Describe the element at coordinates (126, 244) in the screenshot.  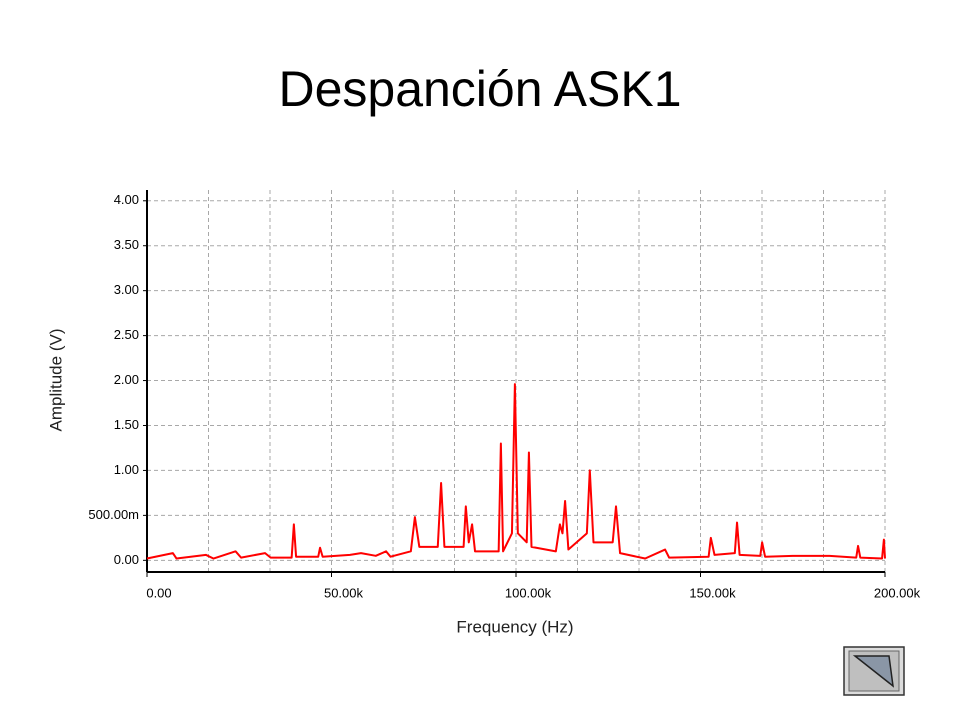
I see `y-tick-label: 3.50` at that location.